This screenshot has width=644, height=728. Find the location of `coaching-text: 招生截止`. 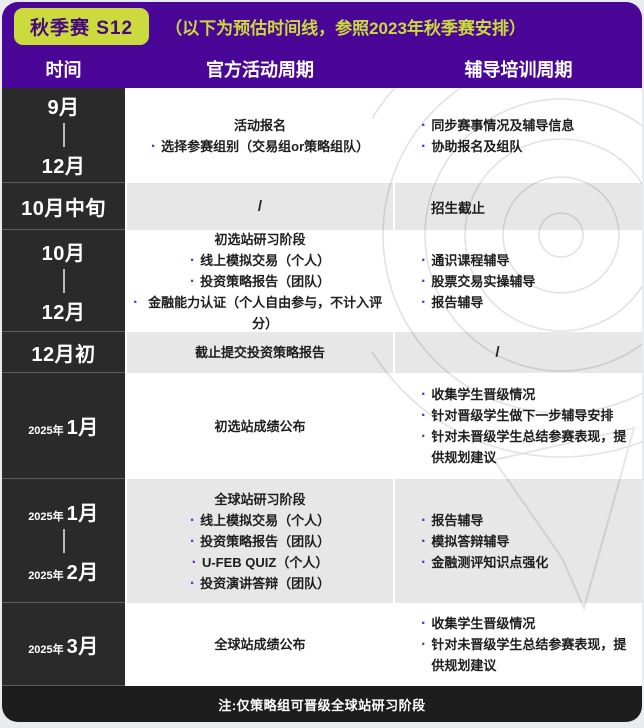

coaching-text: 招生截止 is located at coordinates (458, 208).